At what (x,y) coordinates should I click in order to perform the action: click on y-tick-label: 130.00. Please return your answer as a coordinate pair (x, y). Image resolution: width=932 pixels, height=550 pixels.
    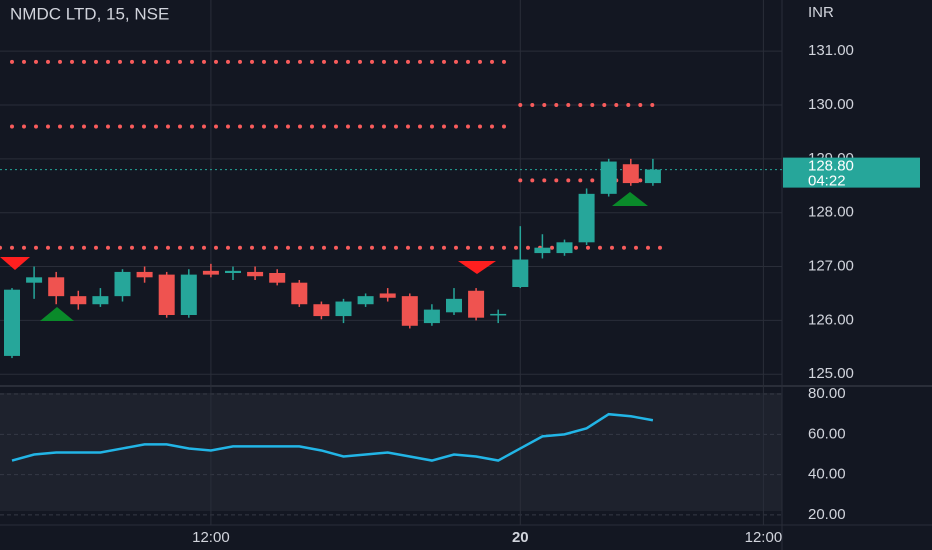
    Looking at the image, I should click on (831, 104).